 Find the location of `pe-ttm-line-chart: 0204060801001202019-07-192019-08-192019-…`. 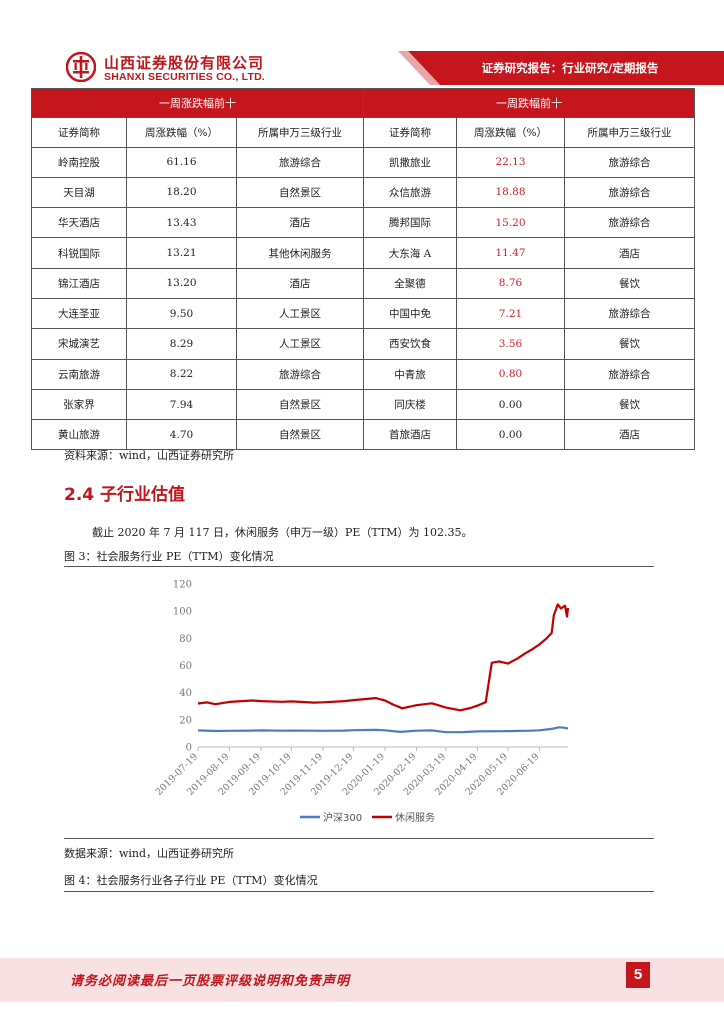

pe-ttm-line-chart: 0204060801001202019-07-192019-08-192019-… is located at coordinates (362, 702).